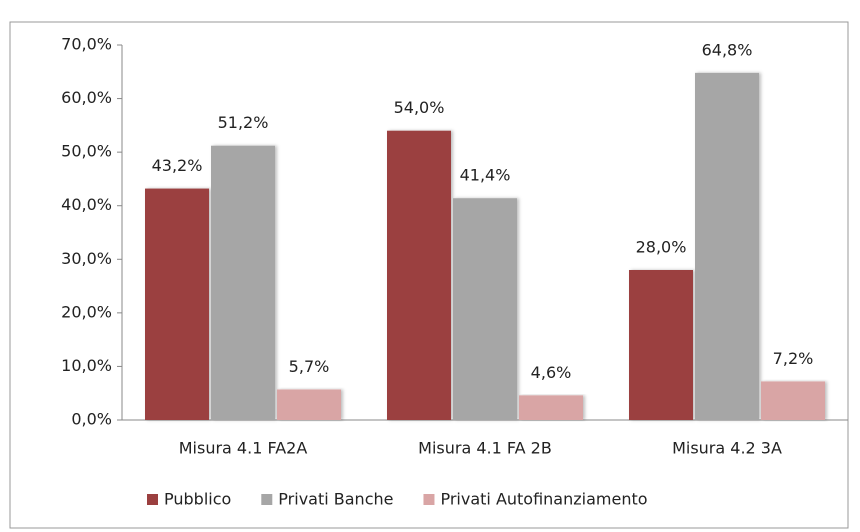  I want to click on legend-label: Privati Autofinanziamento, so click(543, 499).